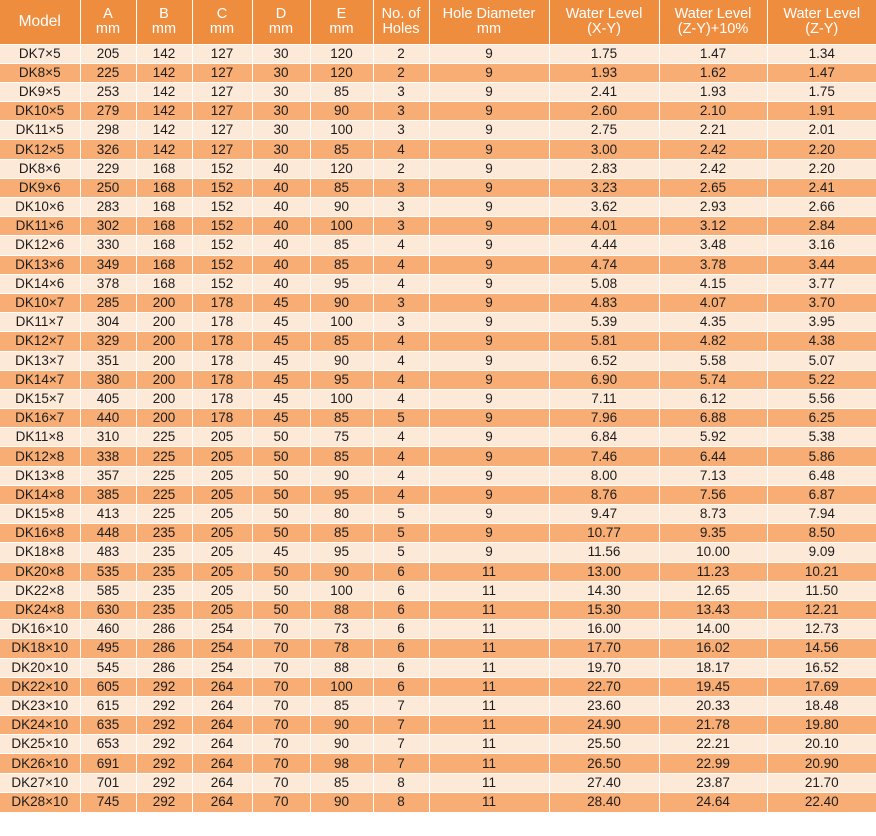  Describe the element at coordinates (438, 149) in the screenshot. I see `table-row: DK12×5 326 142 127 30 85 4 9 3.00 2.42 2.20` at that location.